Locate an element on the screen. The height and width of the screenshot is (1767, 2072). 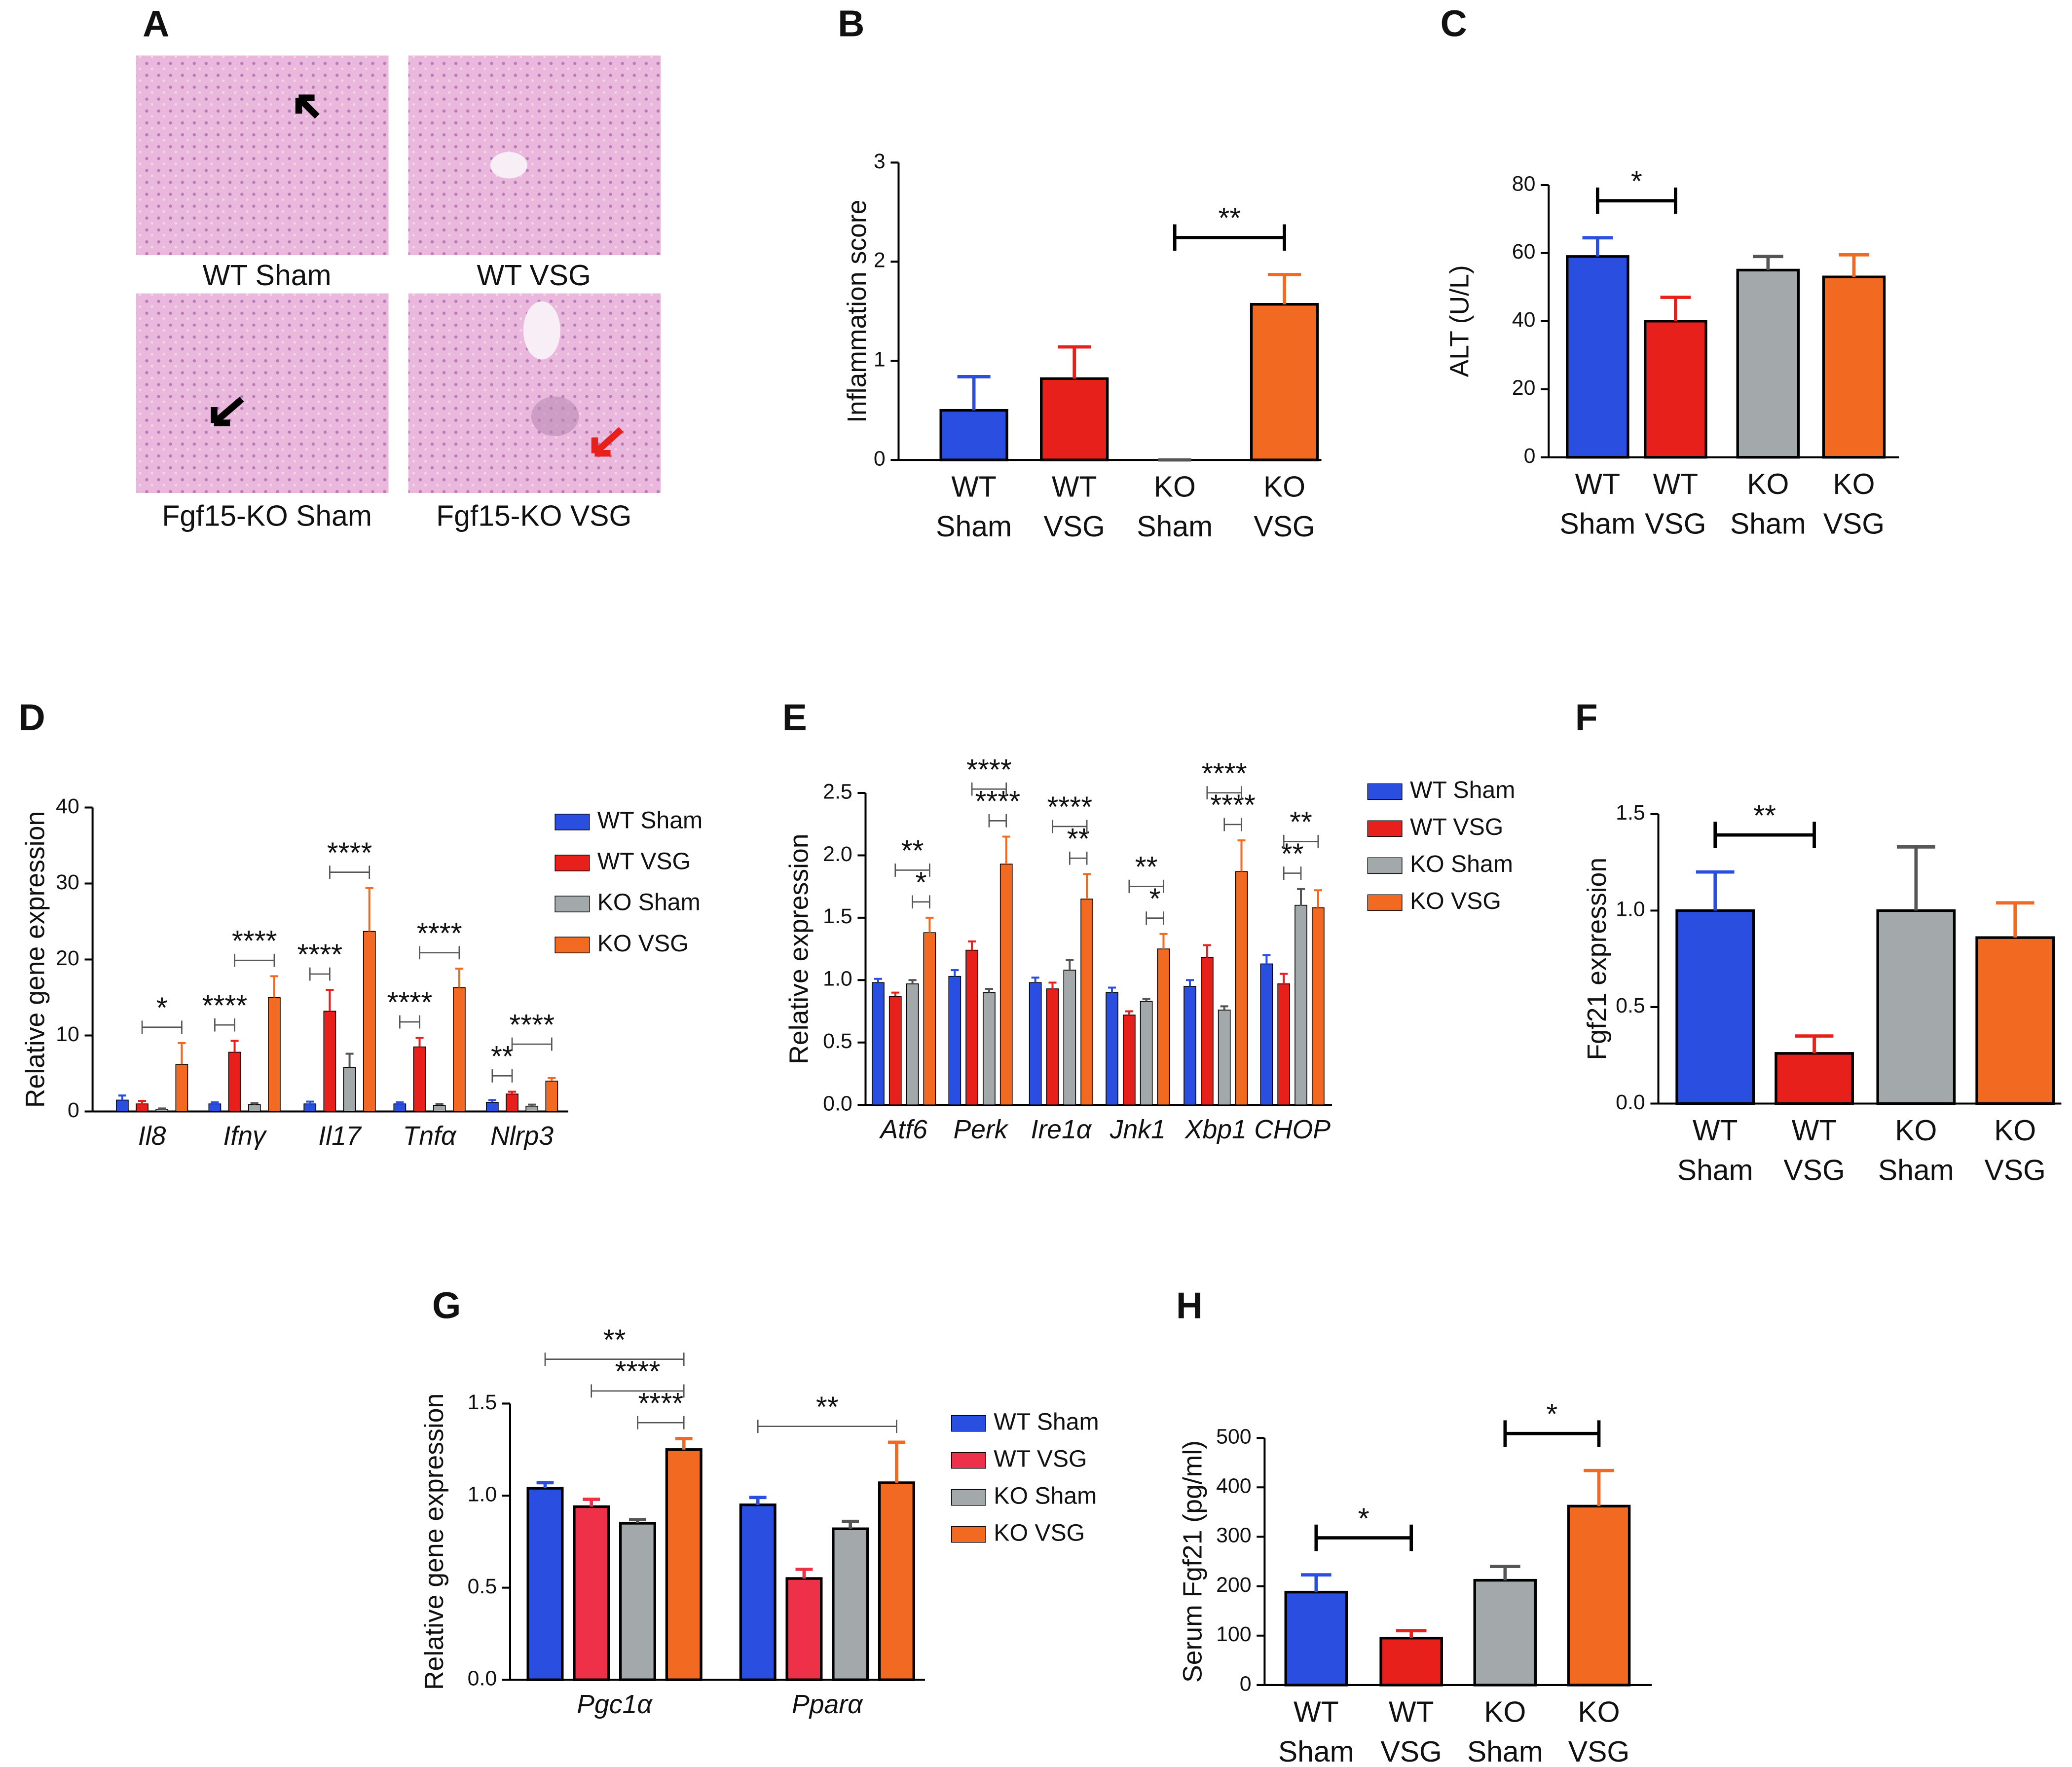
x-tick-label: Perk is located at coordinates (981, 1130).